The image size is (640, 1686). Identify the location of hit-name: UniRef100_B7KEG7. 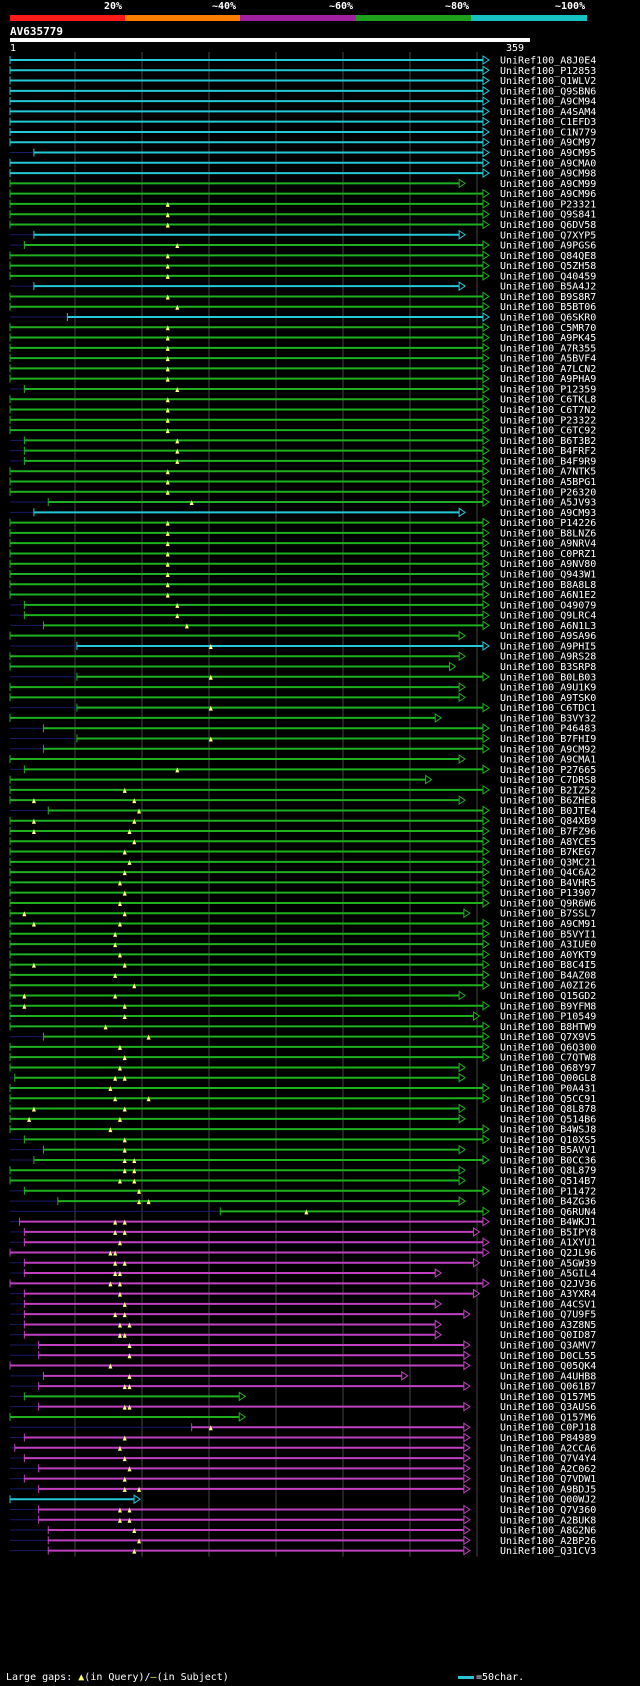
(548, 852).